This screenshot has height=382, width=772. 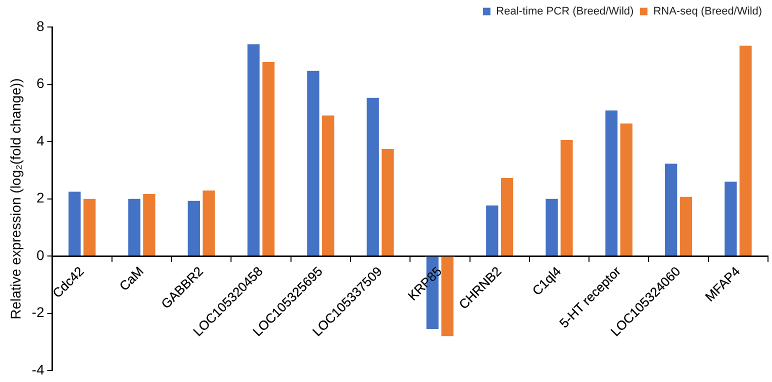 What do you see at coordinates (15, 199) in the screenshot?
I see `y-axis-title: Relative expression (log₂(fold change))` at bounding box center [15, 199].